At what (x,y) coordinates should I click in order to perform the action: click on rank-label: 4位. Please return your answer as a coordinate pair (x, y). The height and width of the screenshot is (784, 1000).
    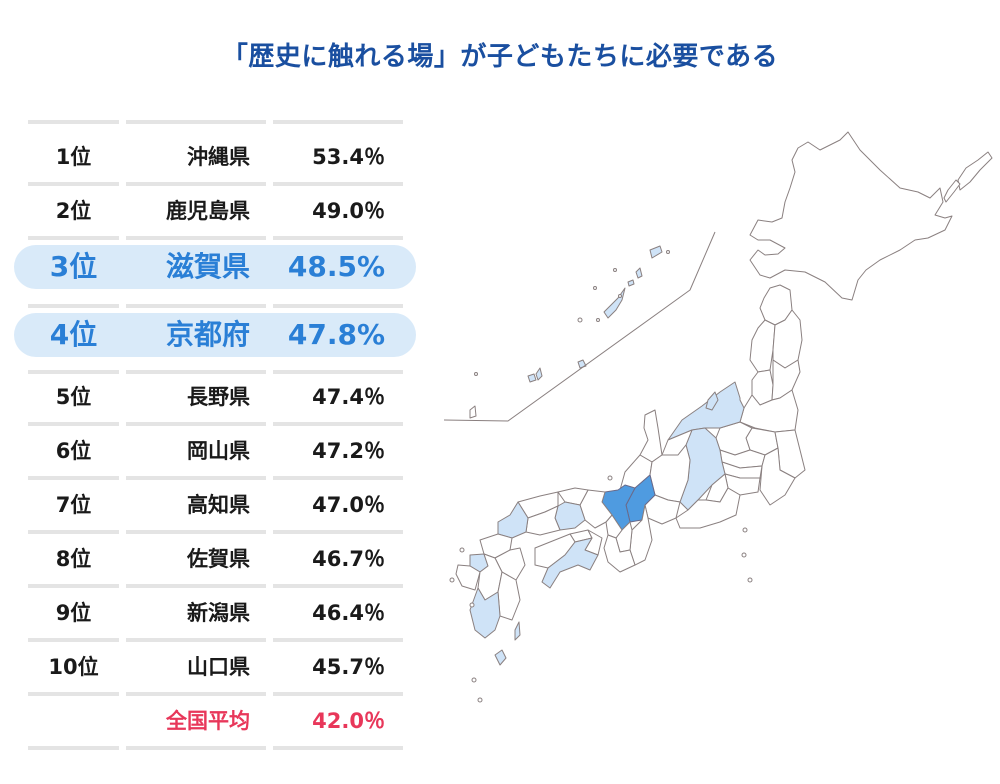
    Looking at the image, I should click on (73, 334).